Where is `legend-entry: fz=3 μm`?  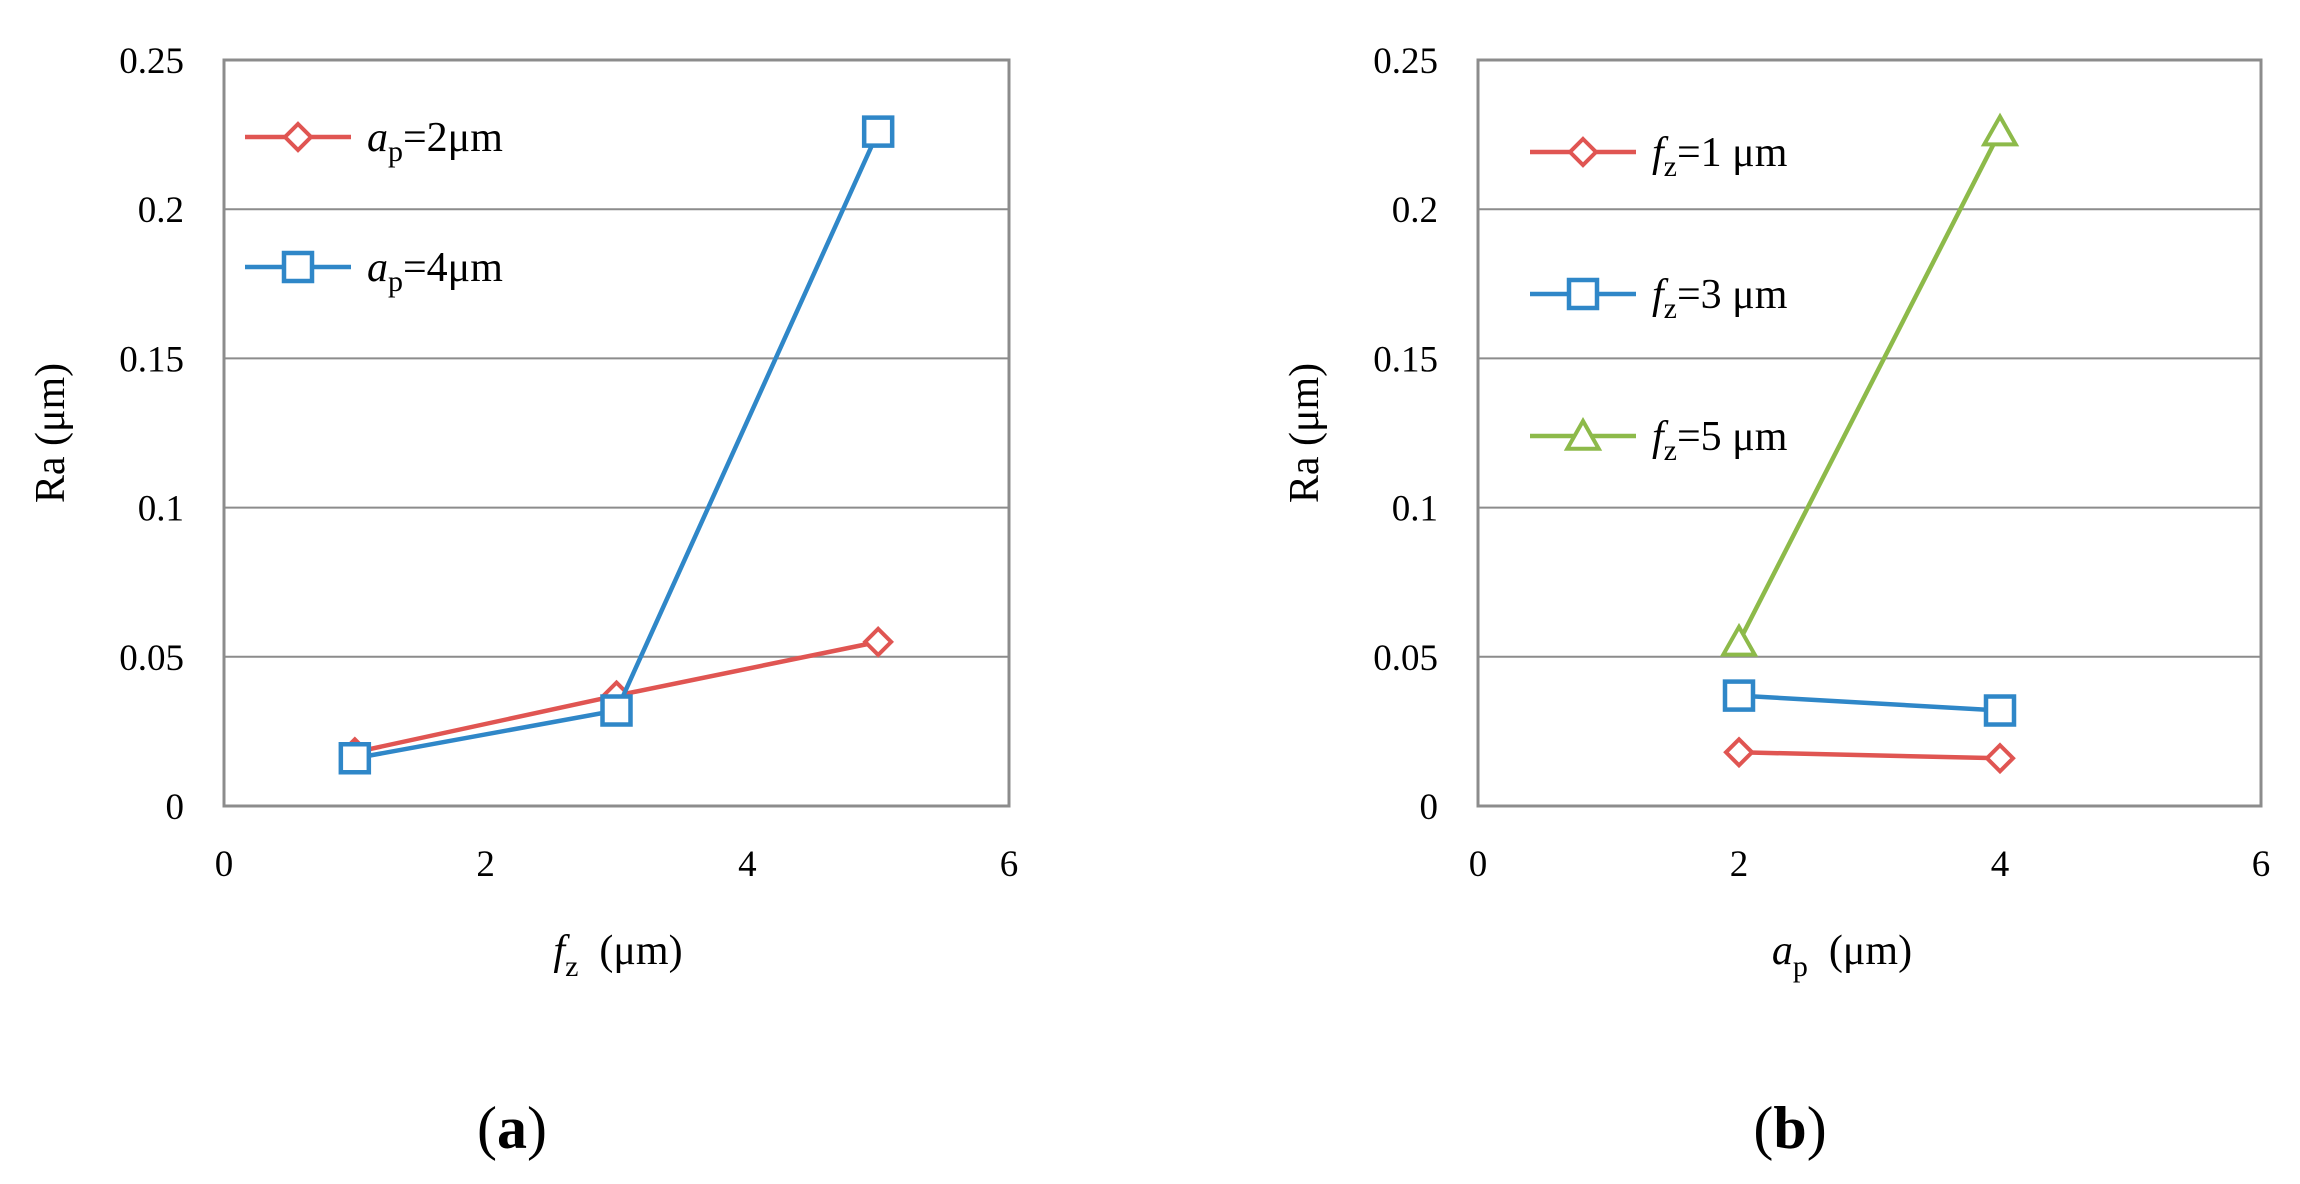
legend-entry: fz=3 μm is located at coordinates (1720, 298).